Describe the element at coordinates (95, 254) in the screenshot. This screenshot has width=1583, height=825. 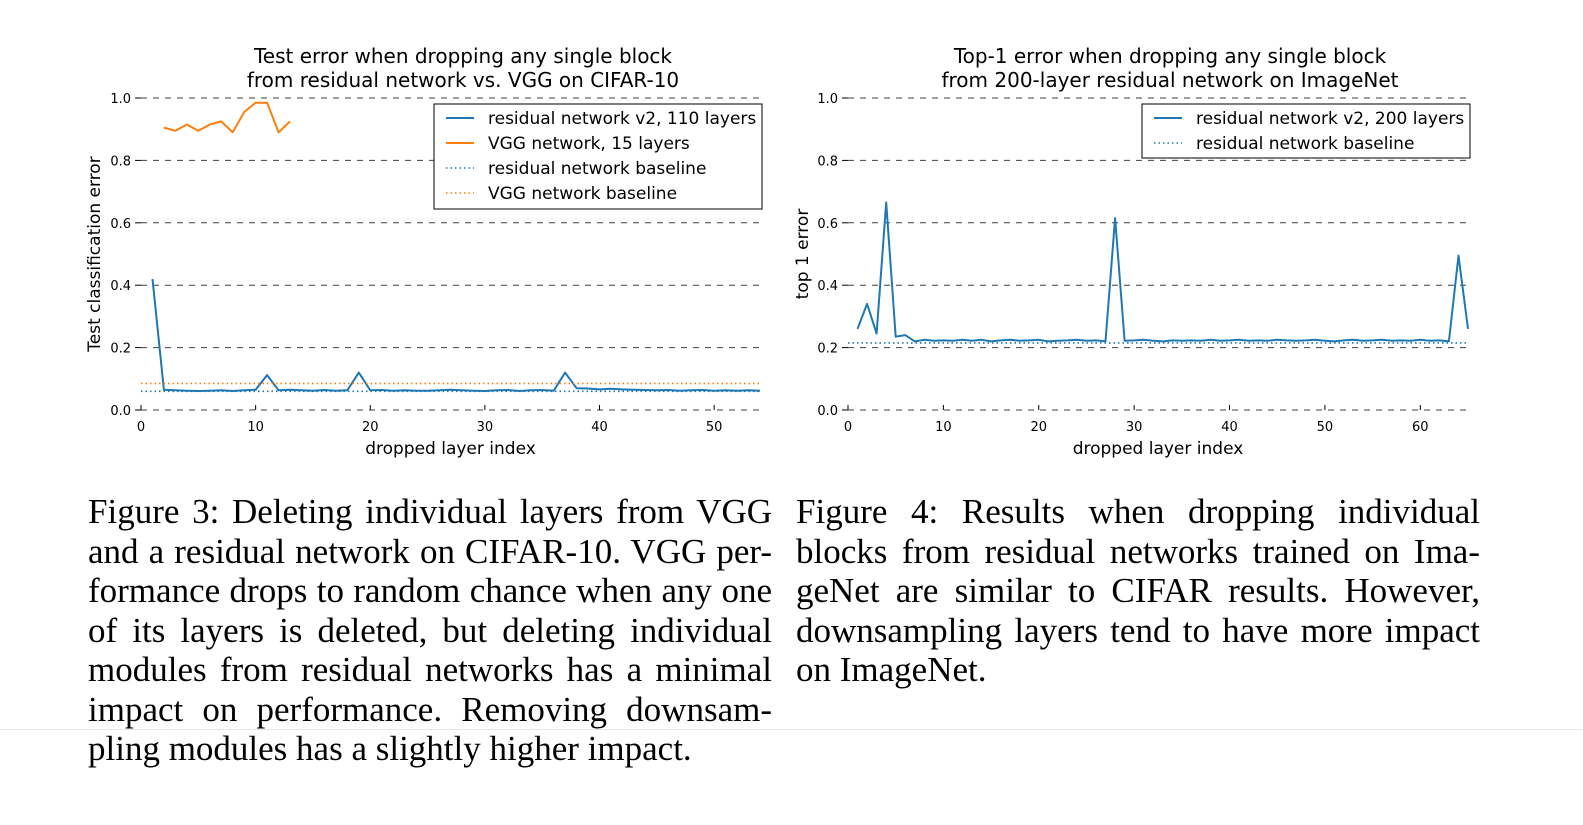
I see `y-axis-label: Test classification error` at that location.